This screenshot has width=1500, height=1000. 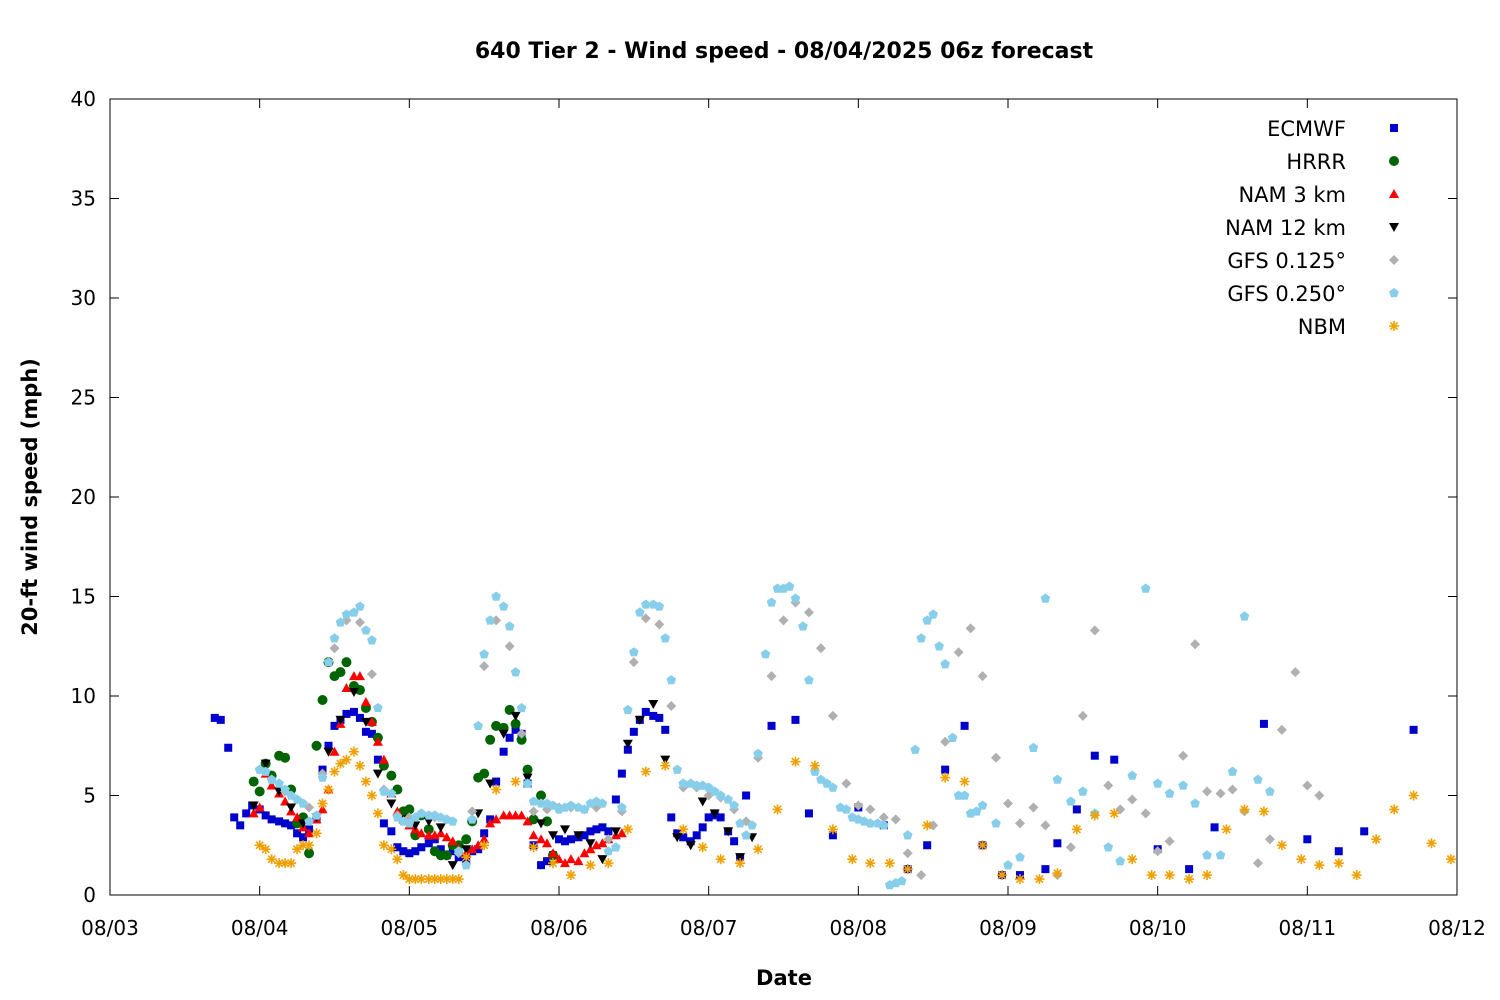 What do you see at coordinates (1308, 928) in the screenshot?
I see `x-tick-label: 08/11` at bounding box center [1308, 928].